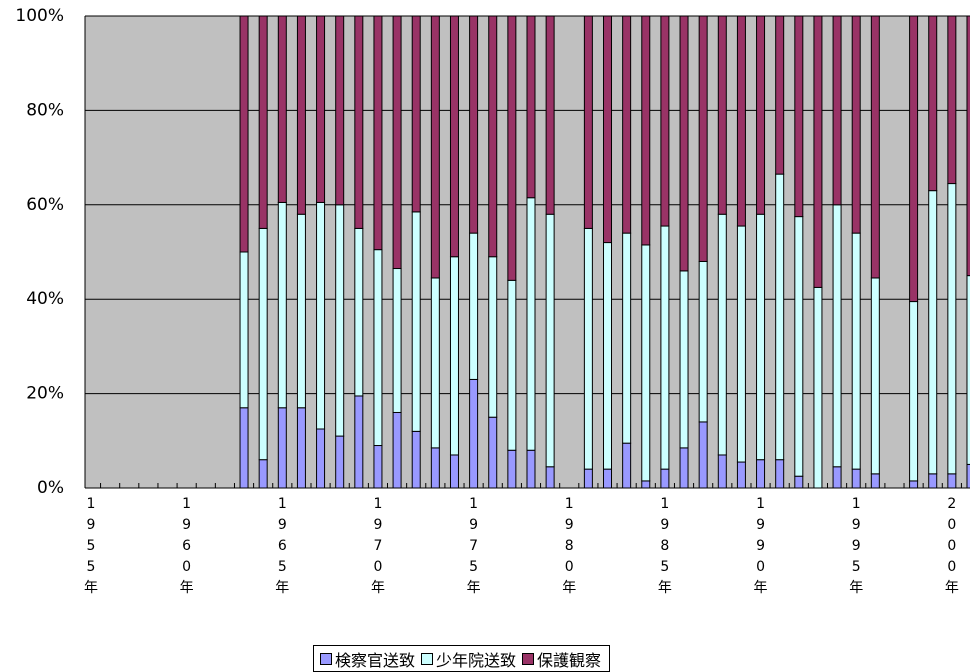 This screenshot has height=672, width=970. I want to click on legend: 検察官送致 少年院送致 保護観察, so click(462, 658).